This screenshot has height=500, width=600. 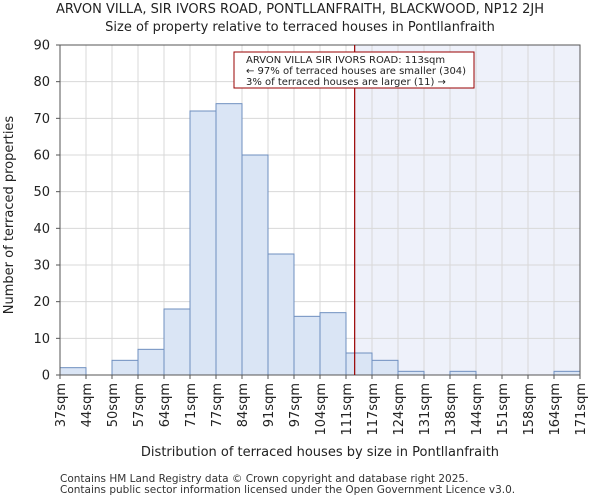 I want to click on x-tick-label: 131sqm, so click(x=425, y=409).